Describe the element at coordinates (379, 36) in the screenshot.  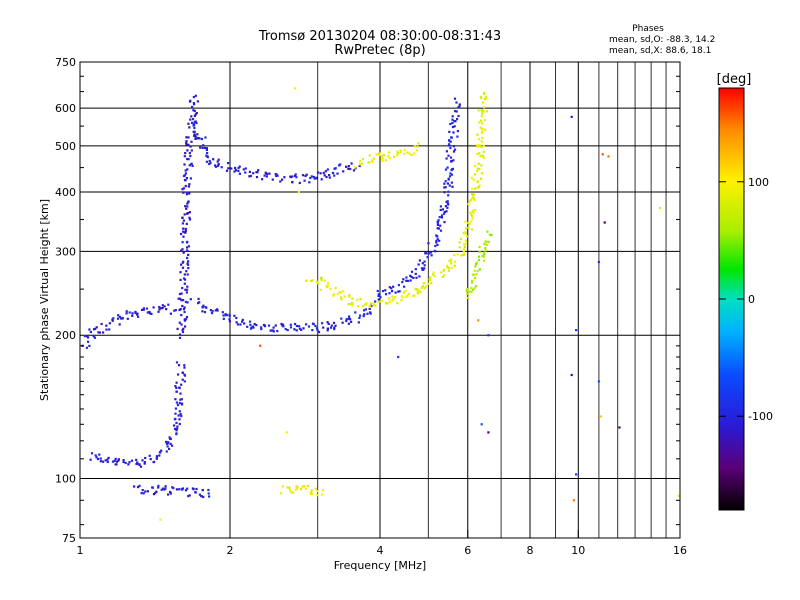
I see `chart-title: Tromsø 20130204 08:30:00-08:31:43` at that location.